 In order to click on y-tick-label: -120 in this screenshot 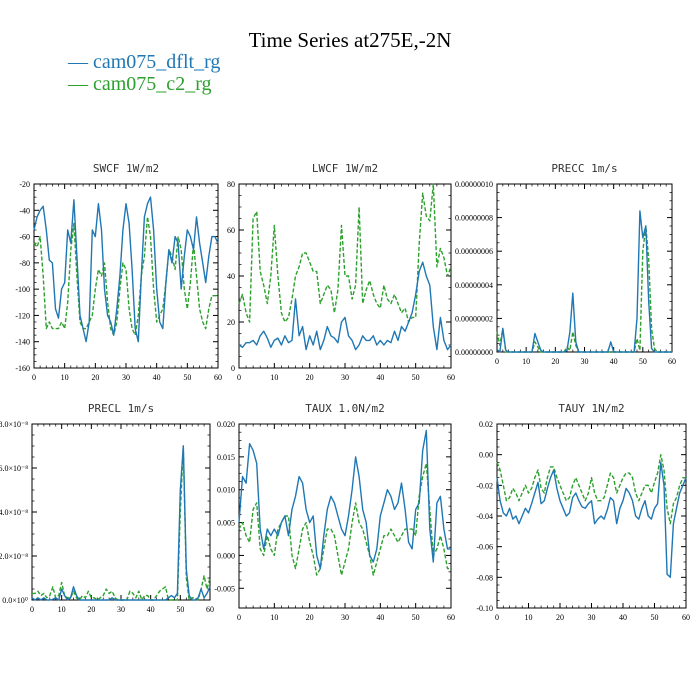, I will do `click(22, 315)`.